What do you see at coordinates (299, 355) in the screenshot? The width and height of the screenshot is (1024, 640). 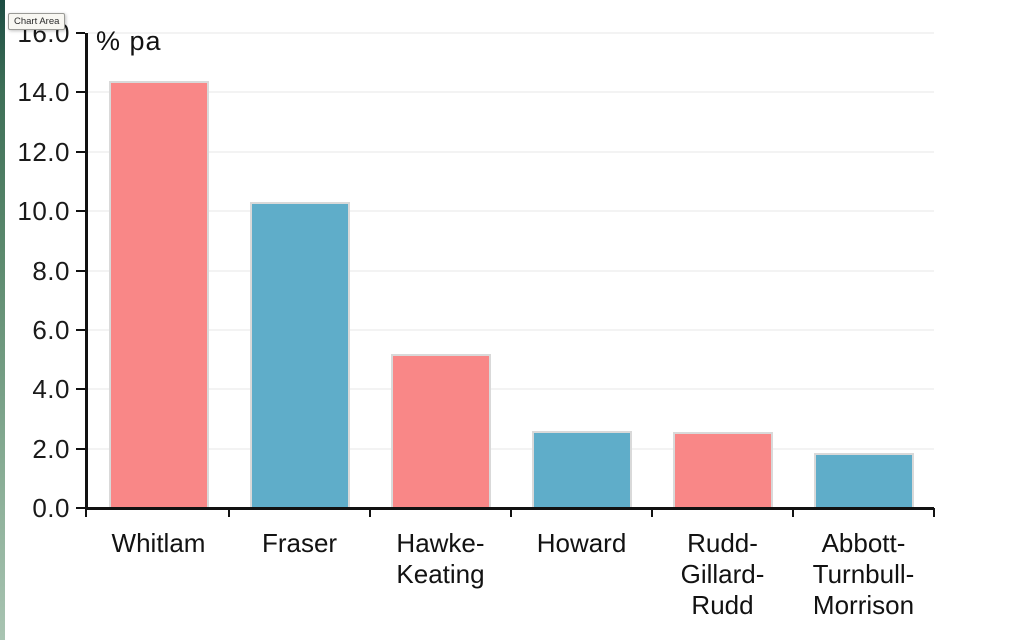 I see `bar-fraser` at bounding box center [299, 355].